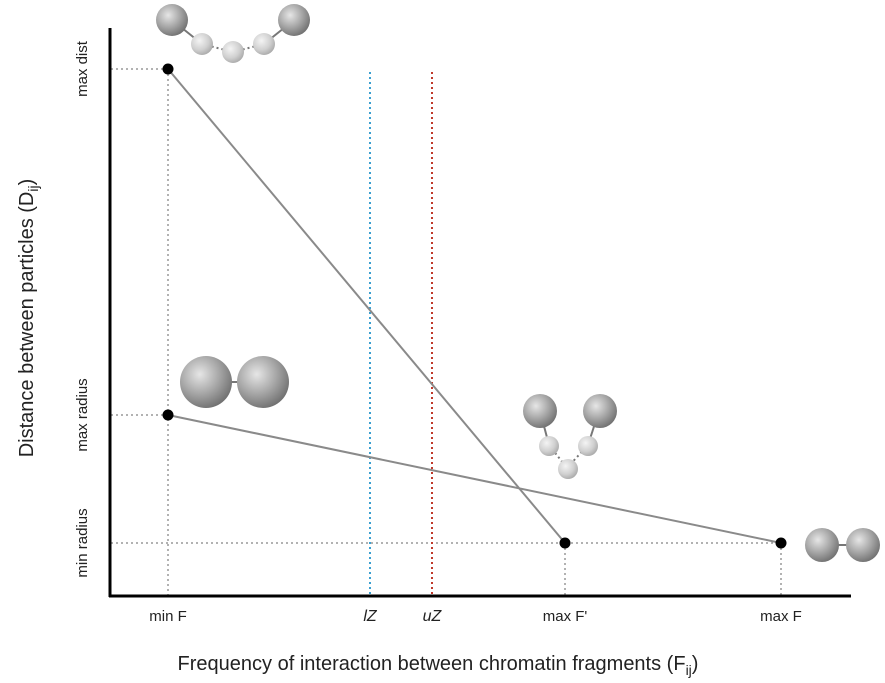  What do you see at coordinates (781, 543) in the screenshot?
I see `point-maxf-minradius` at bounding box center [781, 543].